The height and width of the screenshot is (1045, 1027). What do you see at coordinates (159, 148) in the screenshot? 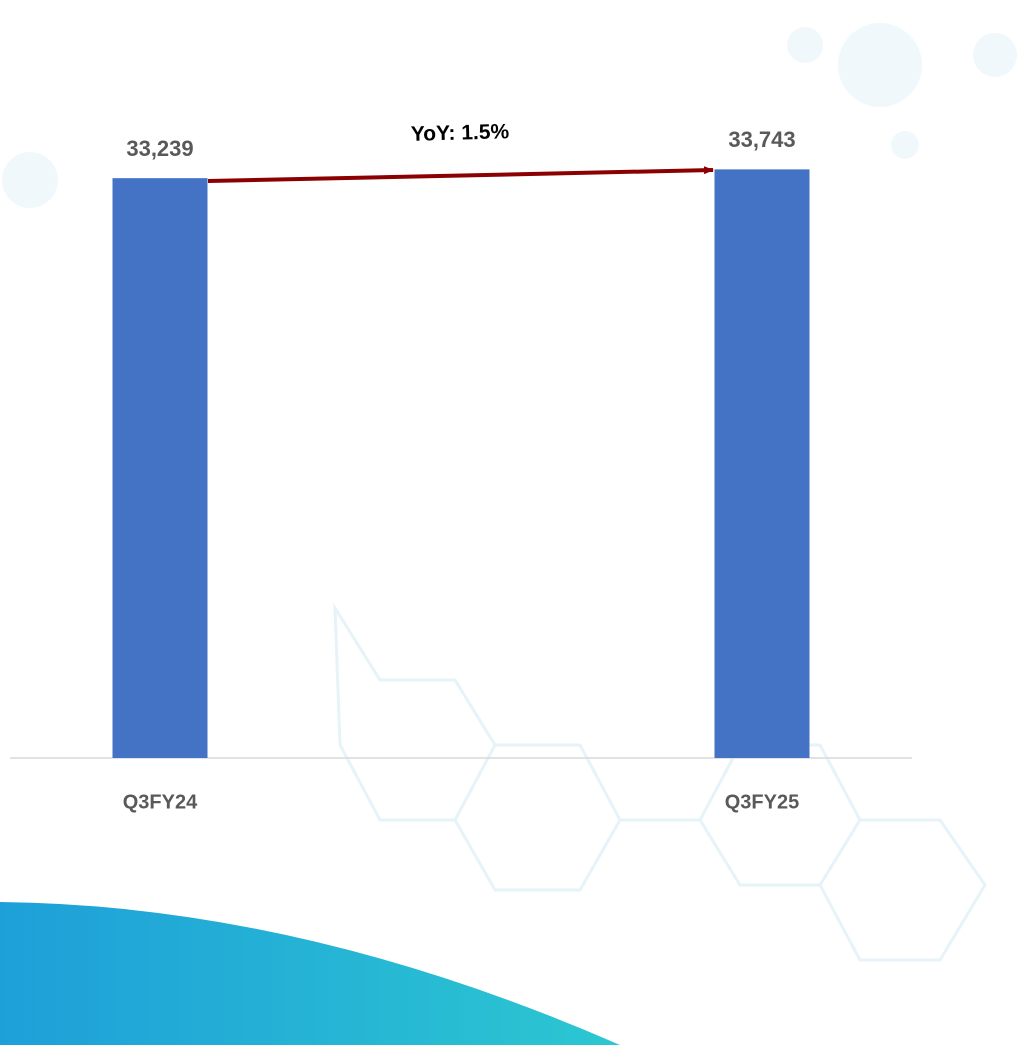
I see `value-label: 33,239` at bounding box center [159, 148].